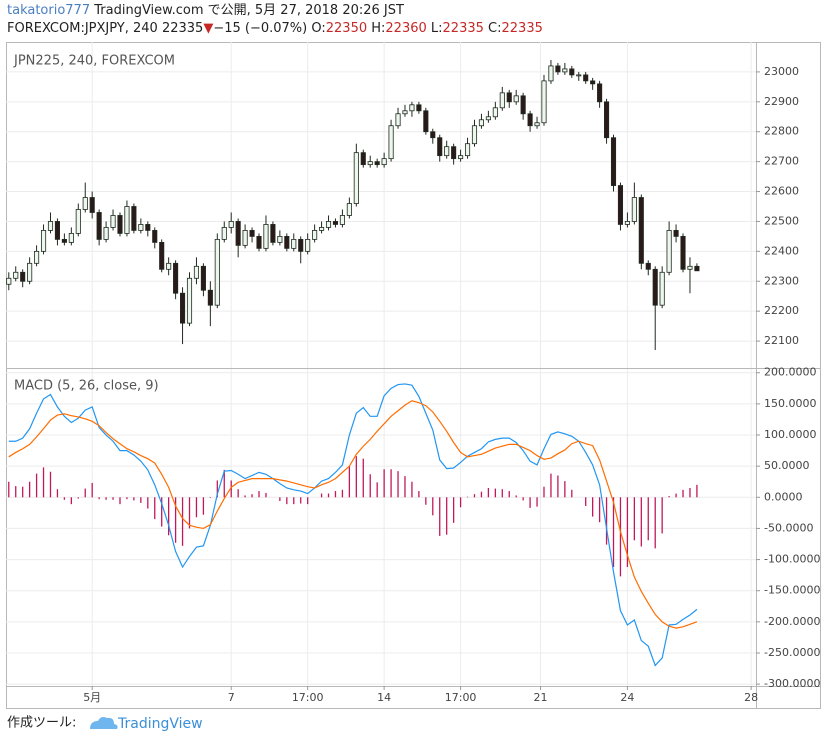 The width and height of the screenshot is (826, 743). What do you see at coordinates (231, 697) in the screenshot?
I see `x-tick-label: 7` at bounding box center [231, 697].